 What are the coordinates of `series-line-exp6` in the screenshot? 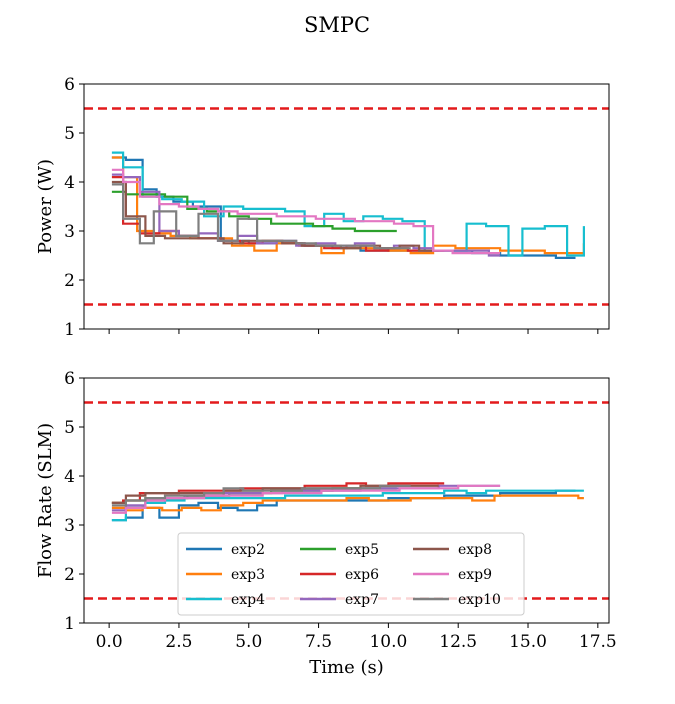 It's located at (278, 214).